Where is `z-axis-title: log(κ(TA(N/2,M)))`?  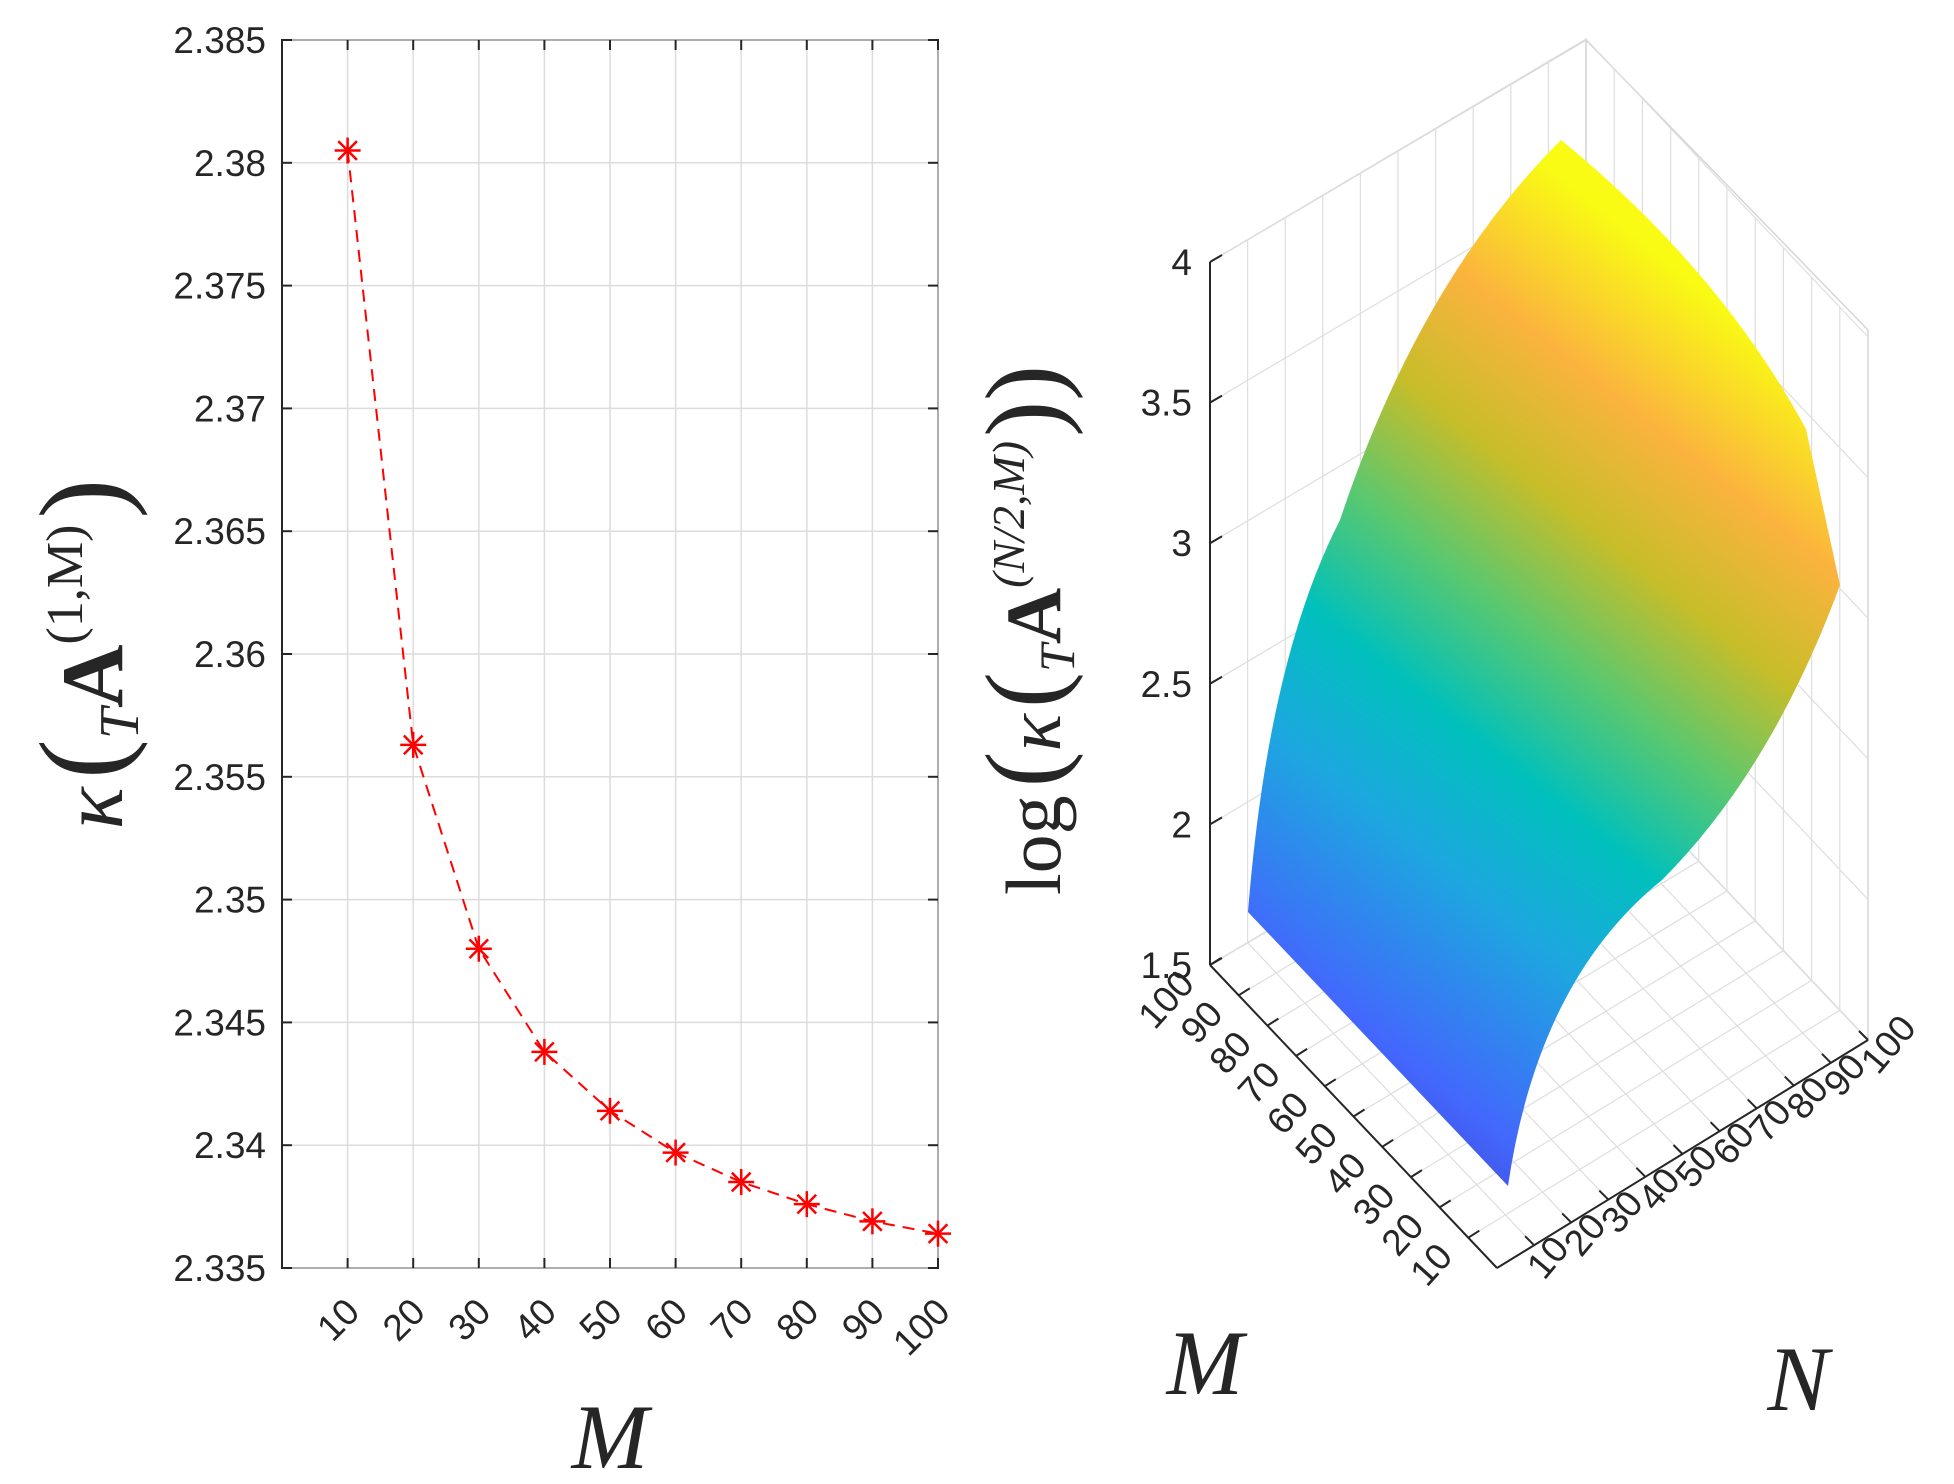
z-axis-title: log(κ(TA(N/2,M))) is located at coordinates (1025, 630).